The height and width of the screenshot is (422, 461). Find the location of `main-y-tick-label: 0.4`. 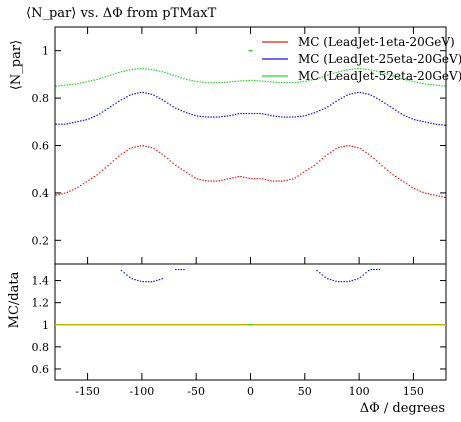

main-y-tick-label: 0.4 is located at coordinates (41, 193).